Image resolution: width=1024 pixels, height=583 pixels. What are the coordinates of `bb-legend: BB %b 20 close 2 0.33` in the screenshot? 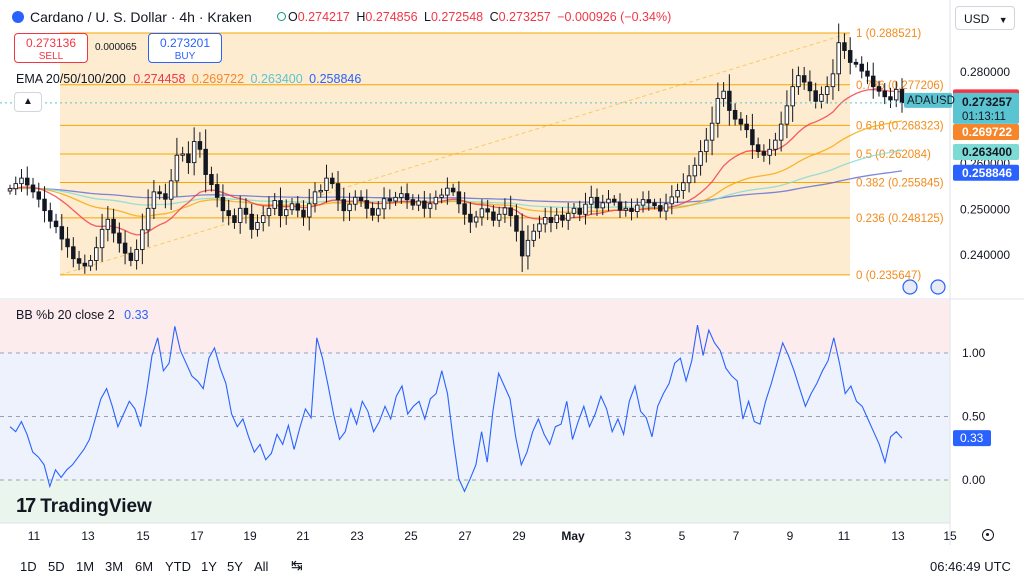 It's located at (82, 315).